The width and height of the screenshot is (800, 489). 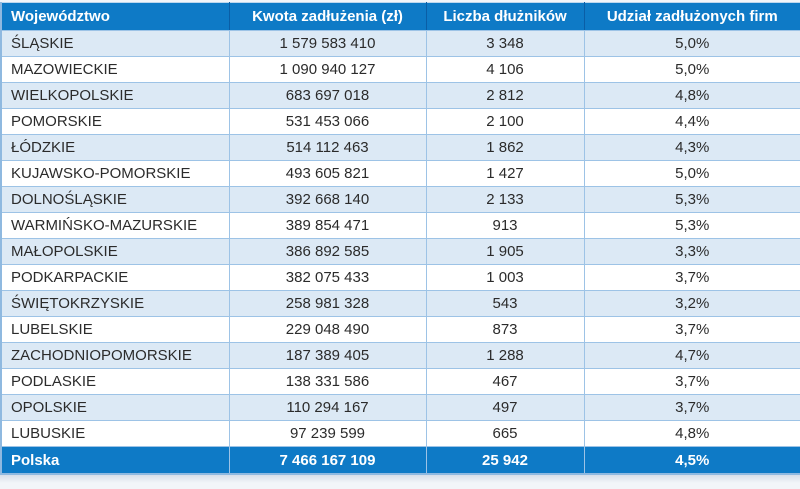 I want to click on cell-kwota-zadluzenia: 1 090 940 127, so click(x=327, y=69).